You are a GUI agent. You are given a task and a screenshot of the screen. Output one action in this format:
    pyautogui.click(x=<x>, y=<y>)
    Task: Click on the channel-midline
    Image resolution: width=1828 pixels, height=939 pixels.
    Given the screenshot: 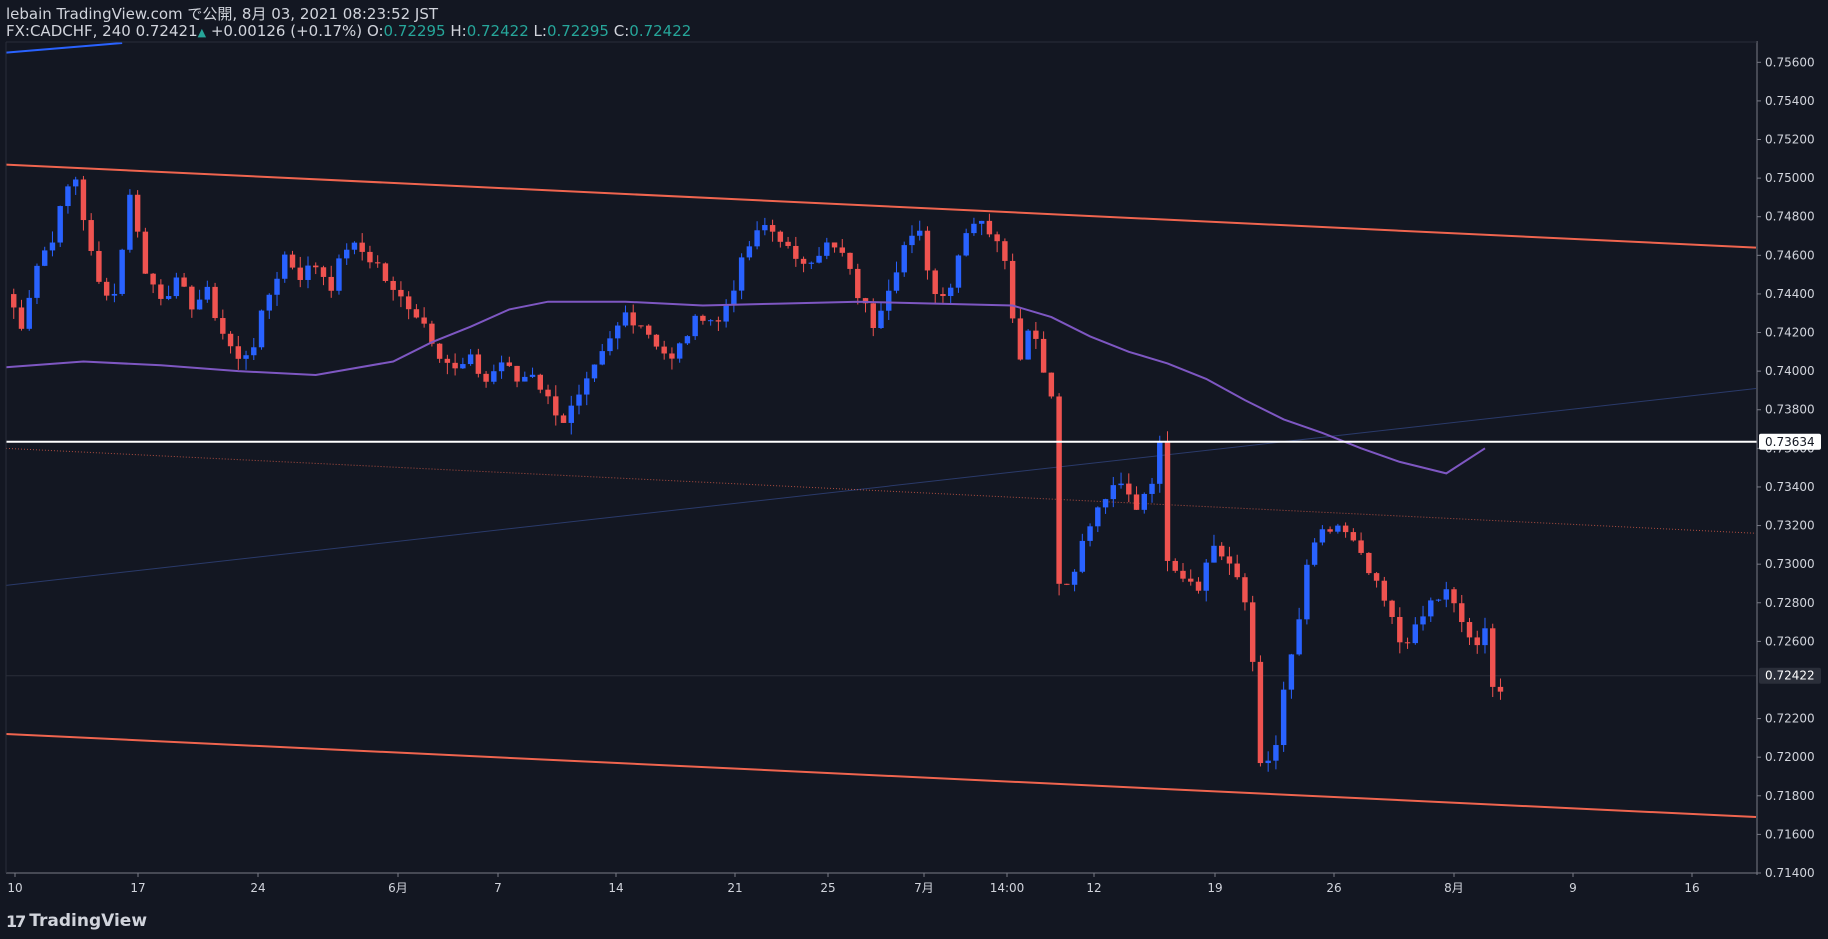 What is the action you would take?
    pyautogui.click(x=881, y=490)
    